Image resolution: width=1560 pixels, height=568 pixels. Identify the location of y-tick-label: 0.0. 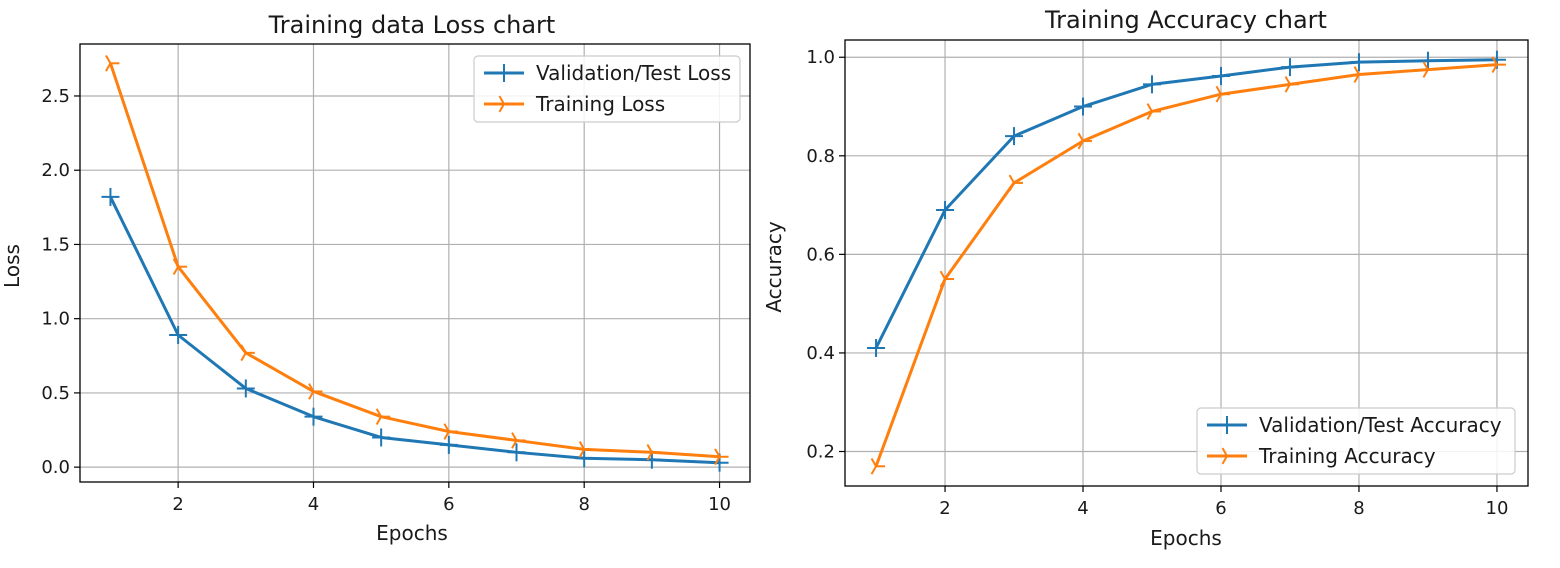
(55, 467).